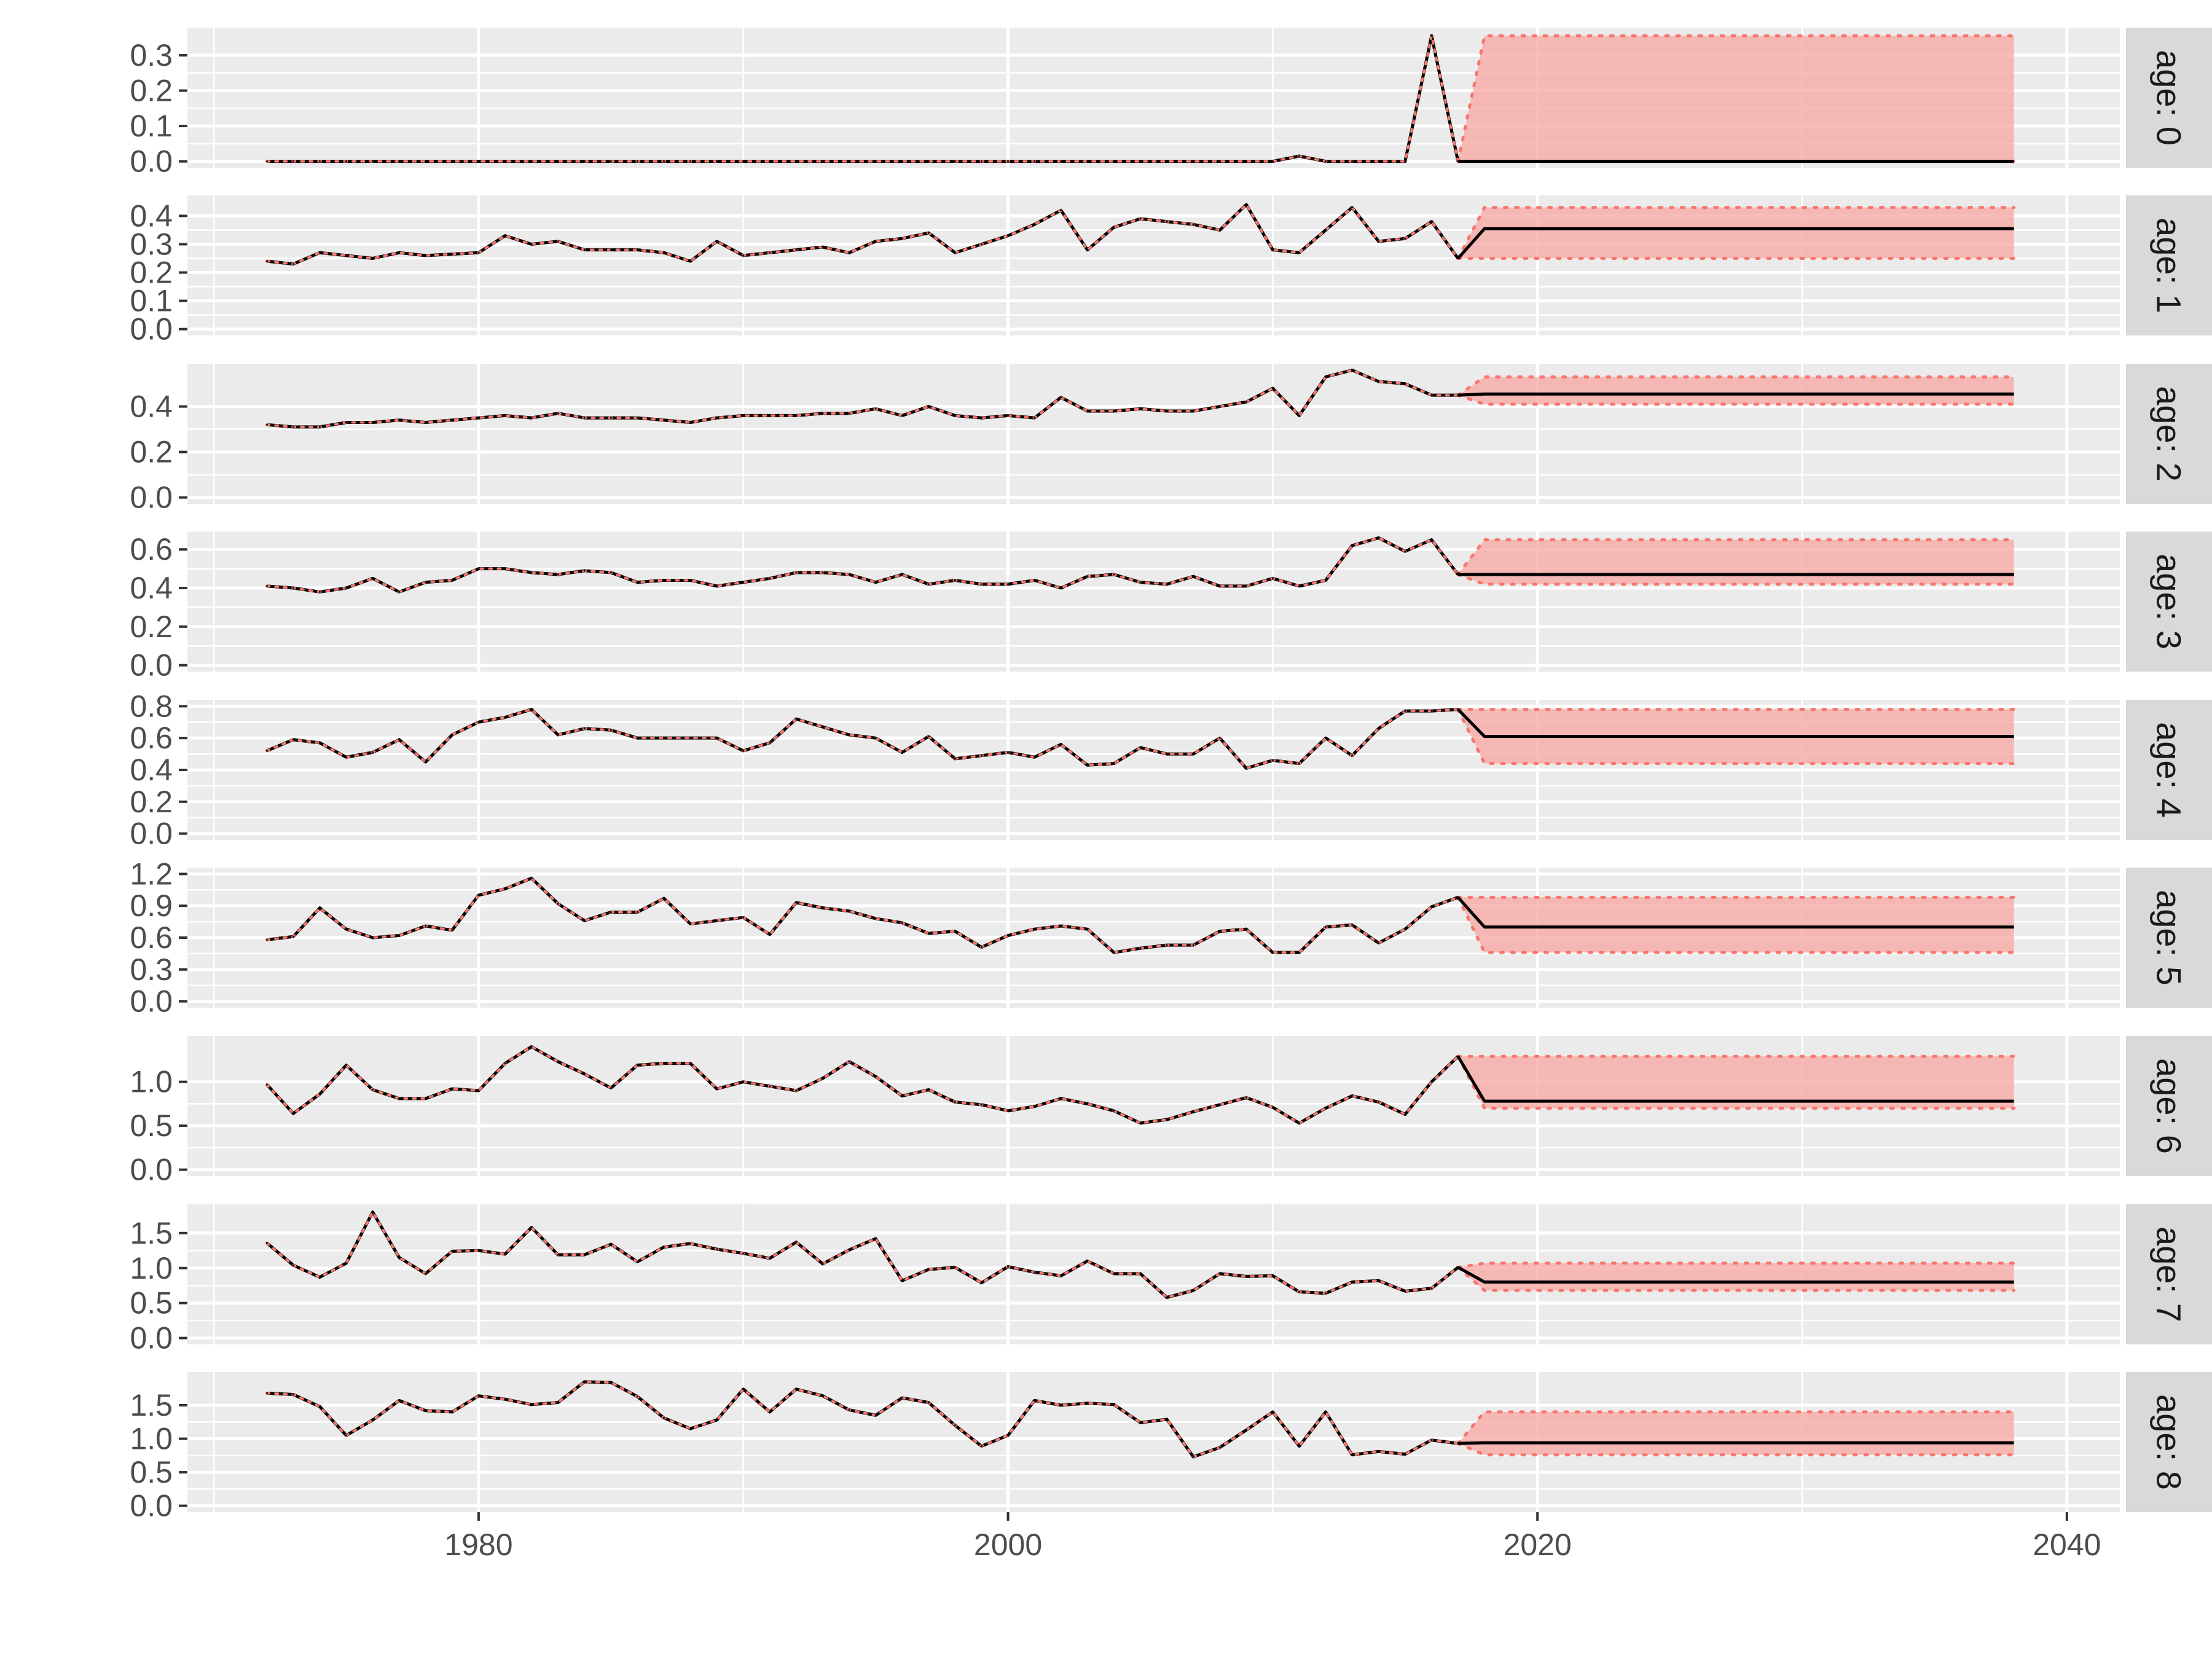 The width and height of the screenshot is (2212, 1659). I want to click on facet-strip-label: age: 4, so click(2169, 770).